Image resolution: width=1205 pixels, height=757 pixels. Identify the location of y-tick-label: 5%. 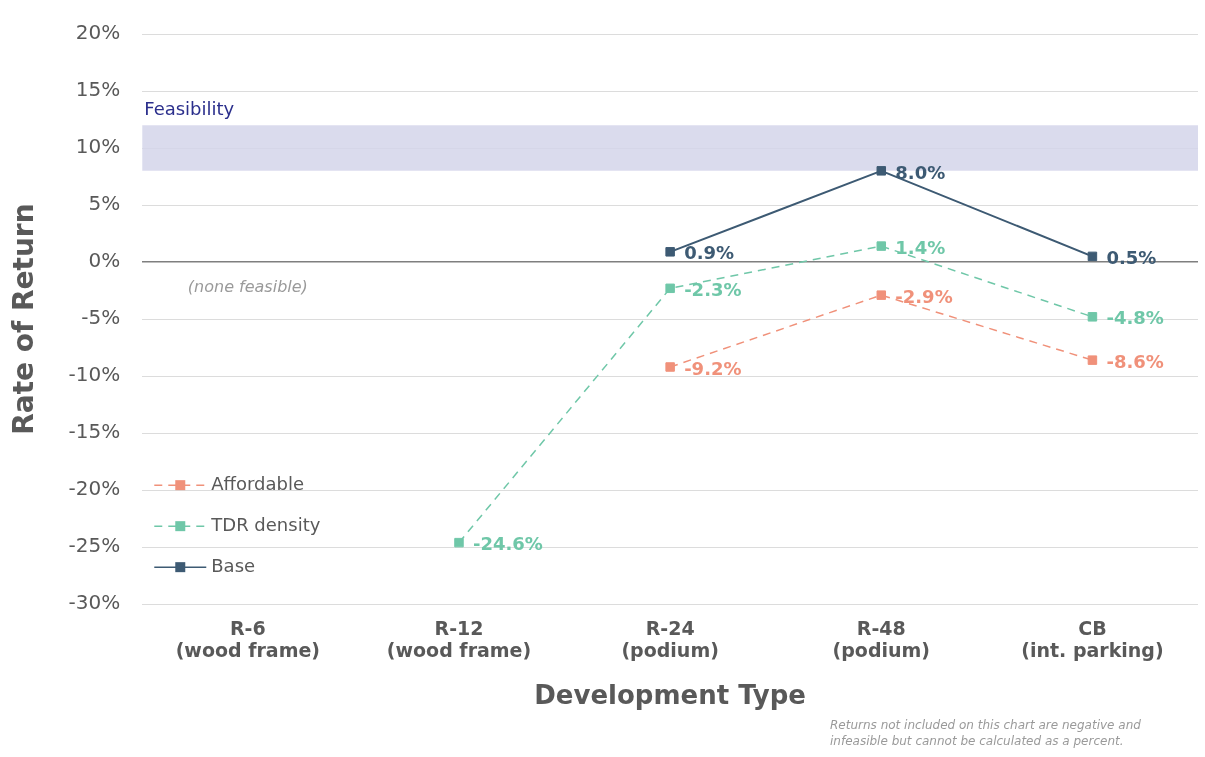
(104, 203).